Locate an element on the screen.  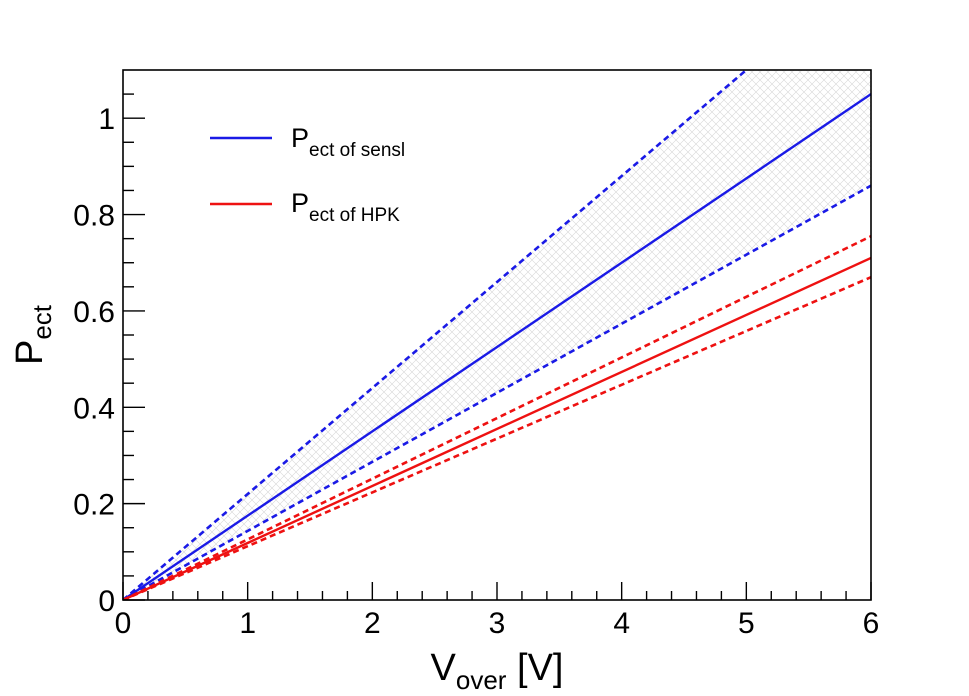
x-tick-label: 1 is located at coordinates (247, 623).